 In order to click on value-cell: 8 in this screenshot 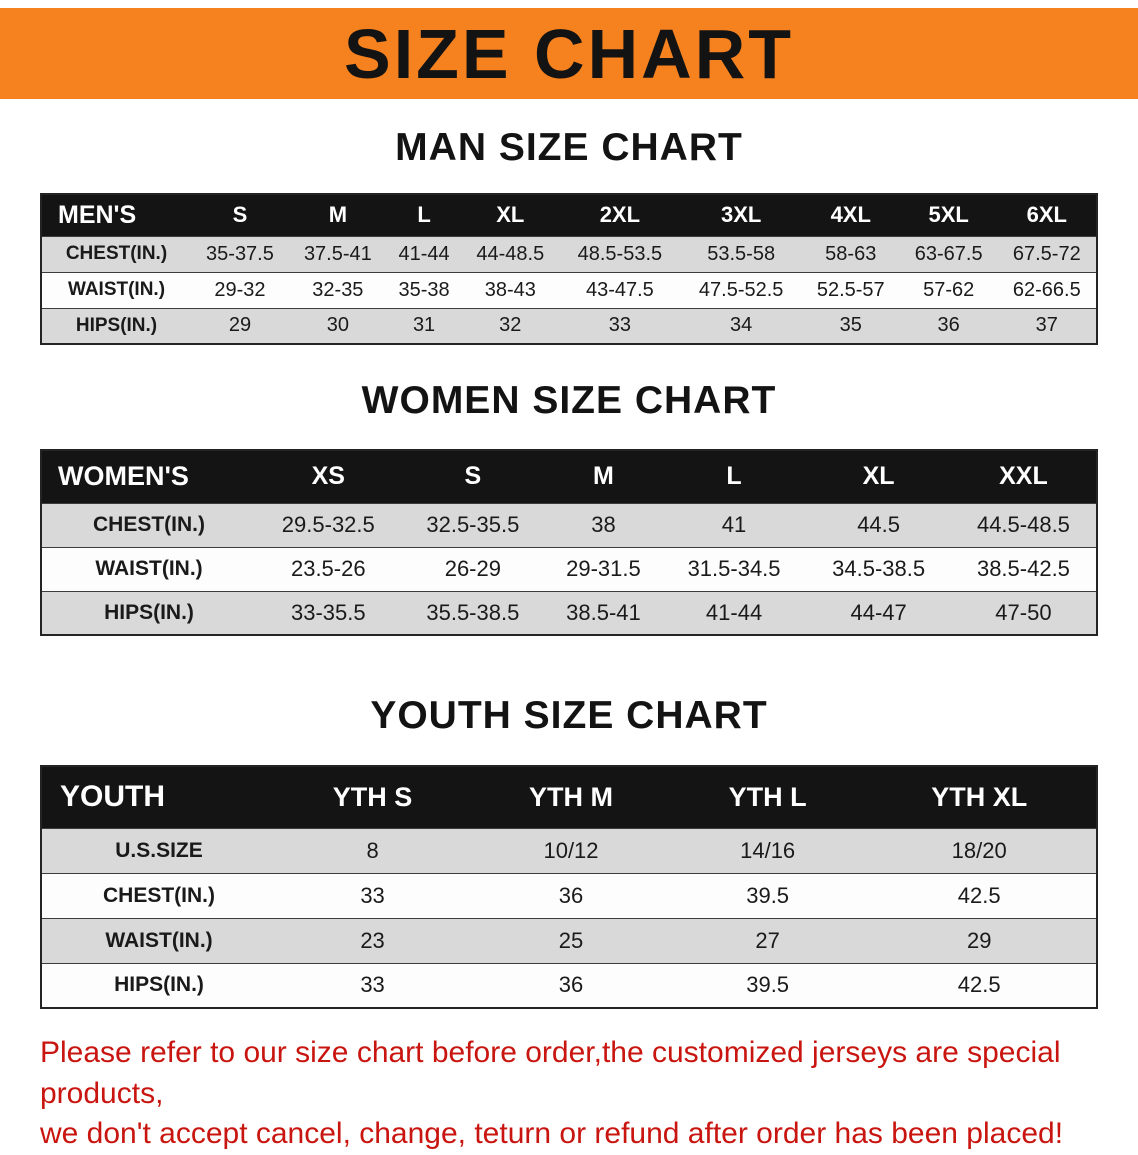, I will do `click(372, 850)`.